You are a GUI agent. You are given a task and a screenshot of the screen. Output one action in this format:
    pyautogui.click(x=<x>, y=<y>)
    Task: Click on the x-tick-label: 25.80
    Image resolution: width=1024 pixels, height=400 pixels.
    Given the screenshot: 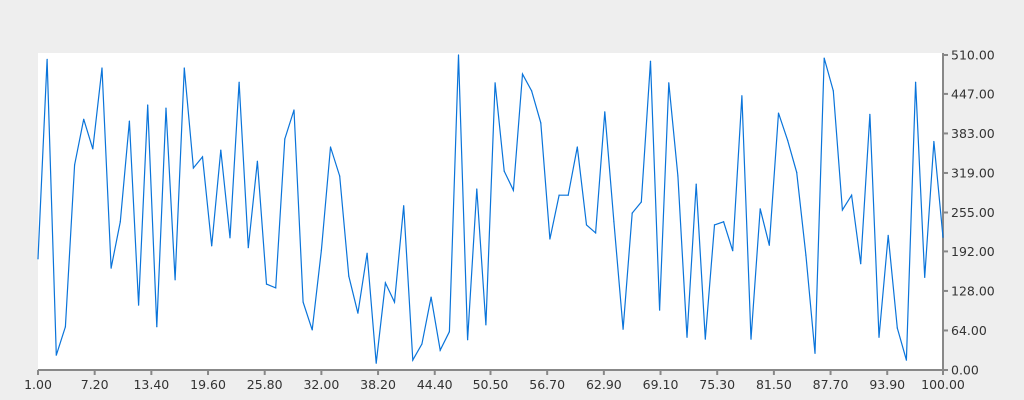 What is the action you would take?
    pyautogui.click(x=265, y=384)
    